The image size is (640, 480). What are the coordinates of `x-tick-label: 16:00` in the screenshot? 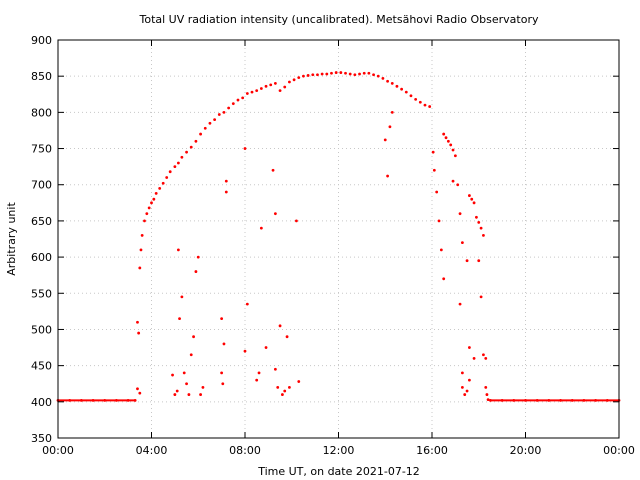 It's located at (432, 450).